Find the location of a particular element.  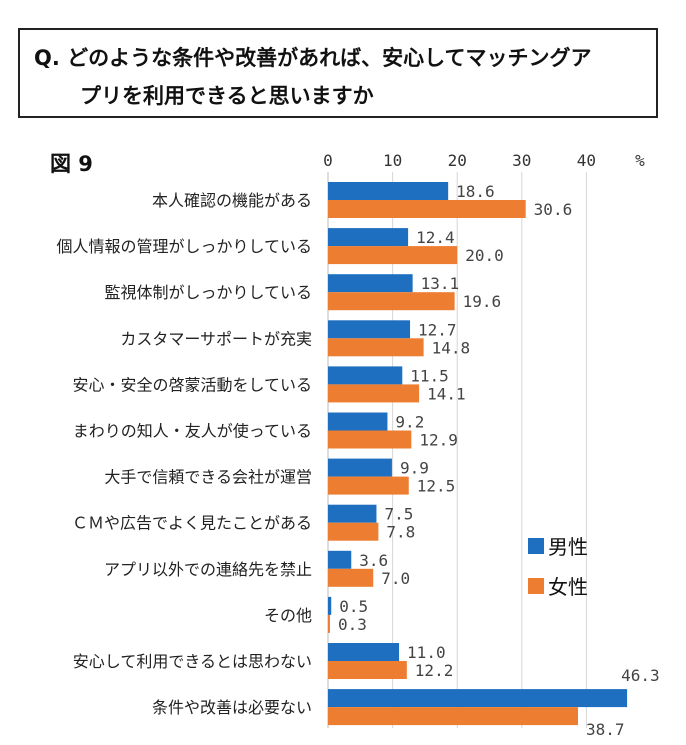

legend-label: 女性 is located at coordinates (568, 587).